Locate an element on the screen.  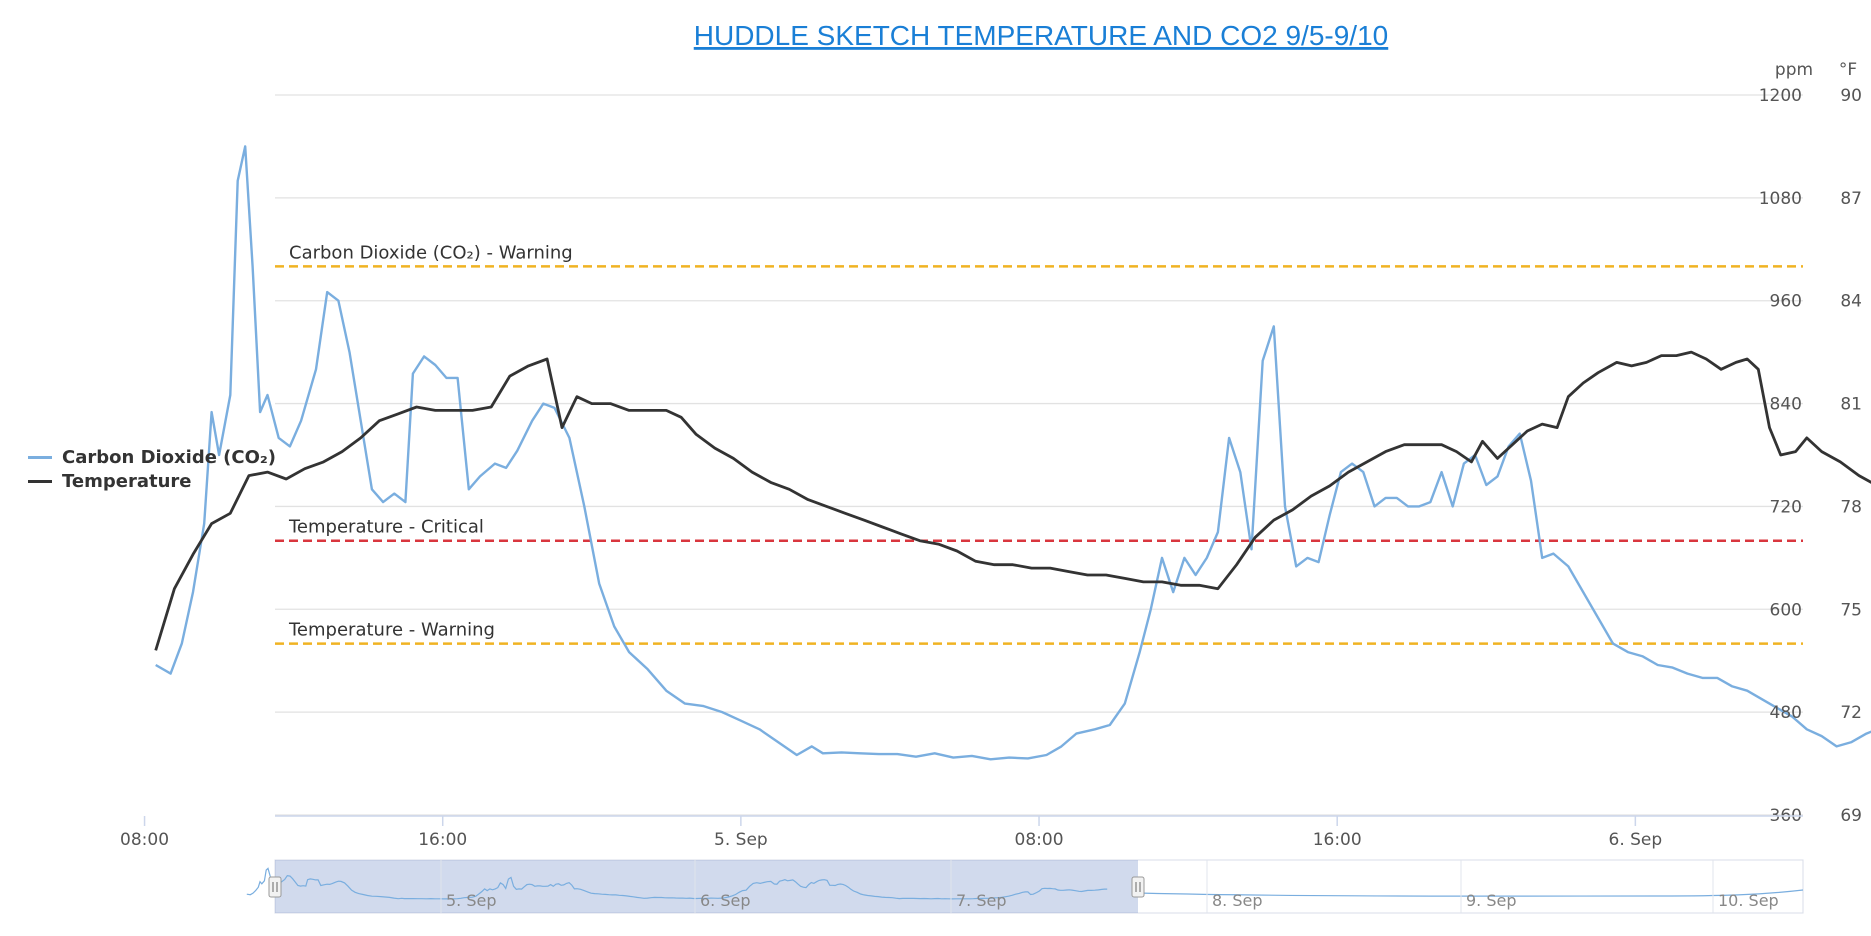
navigator-selected-range is located at coordinates (706, 886).